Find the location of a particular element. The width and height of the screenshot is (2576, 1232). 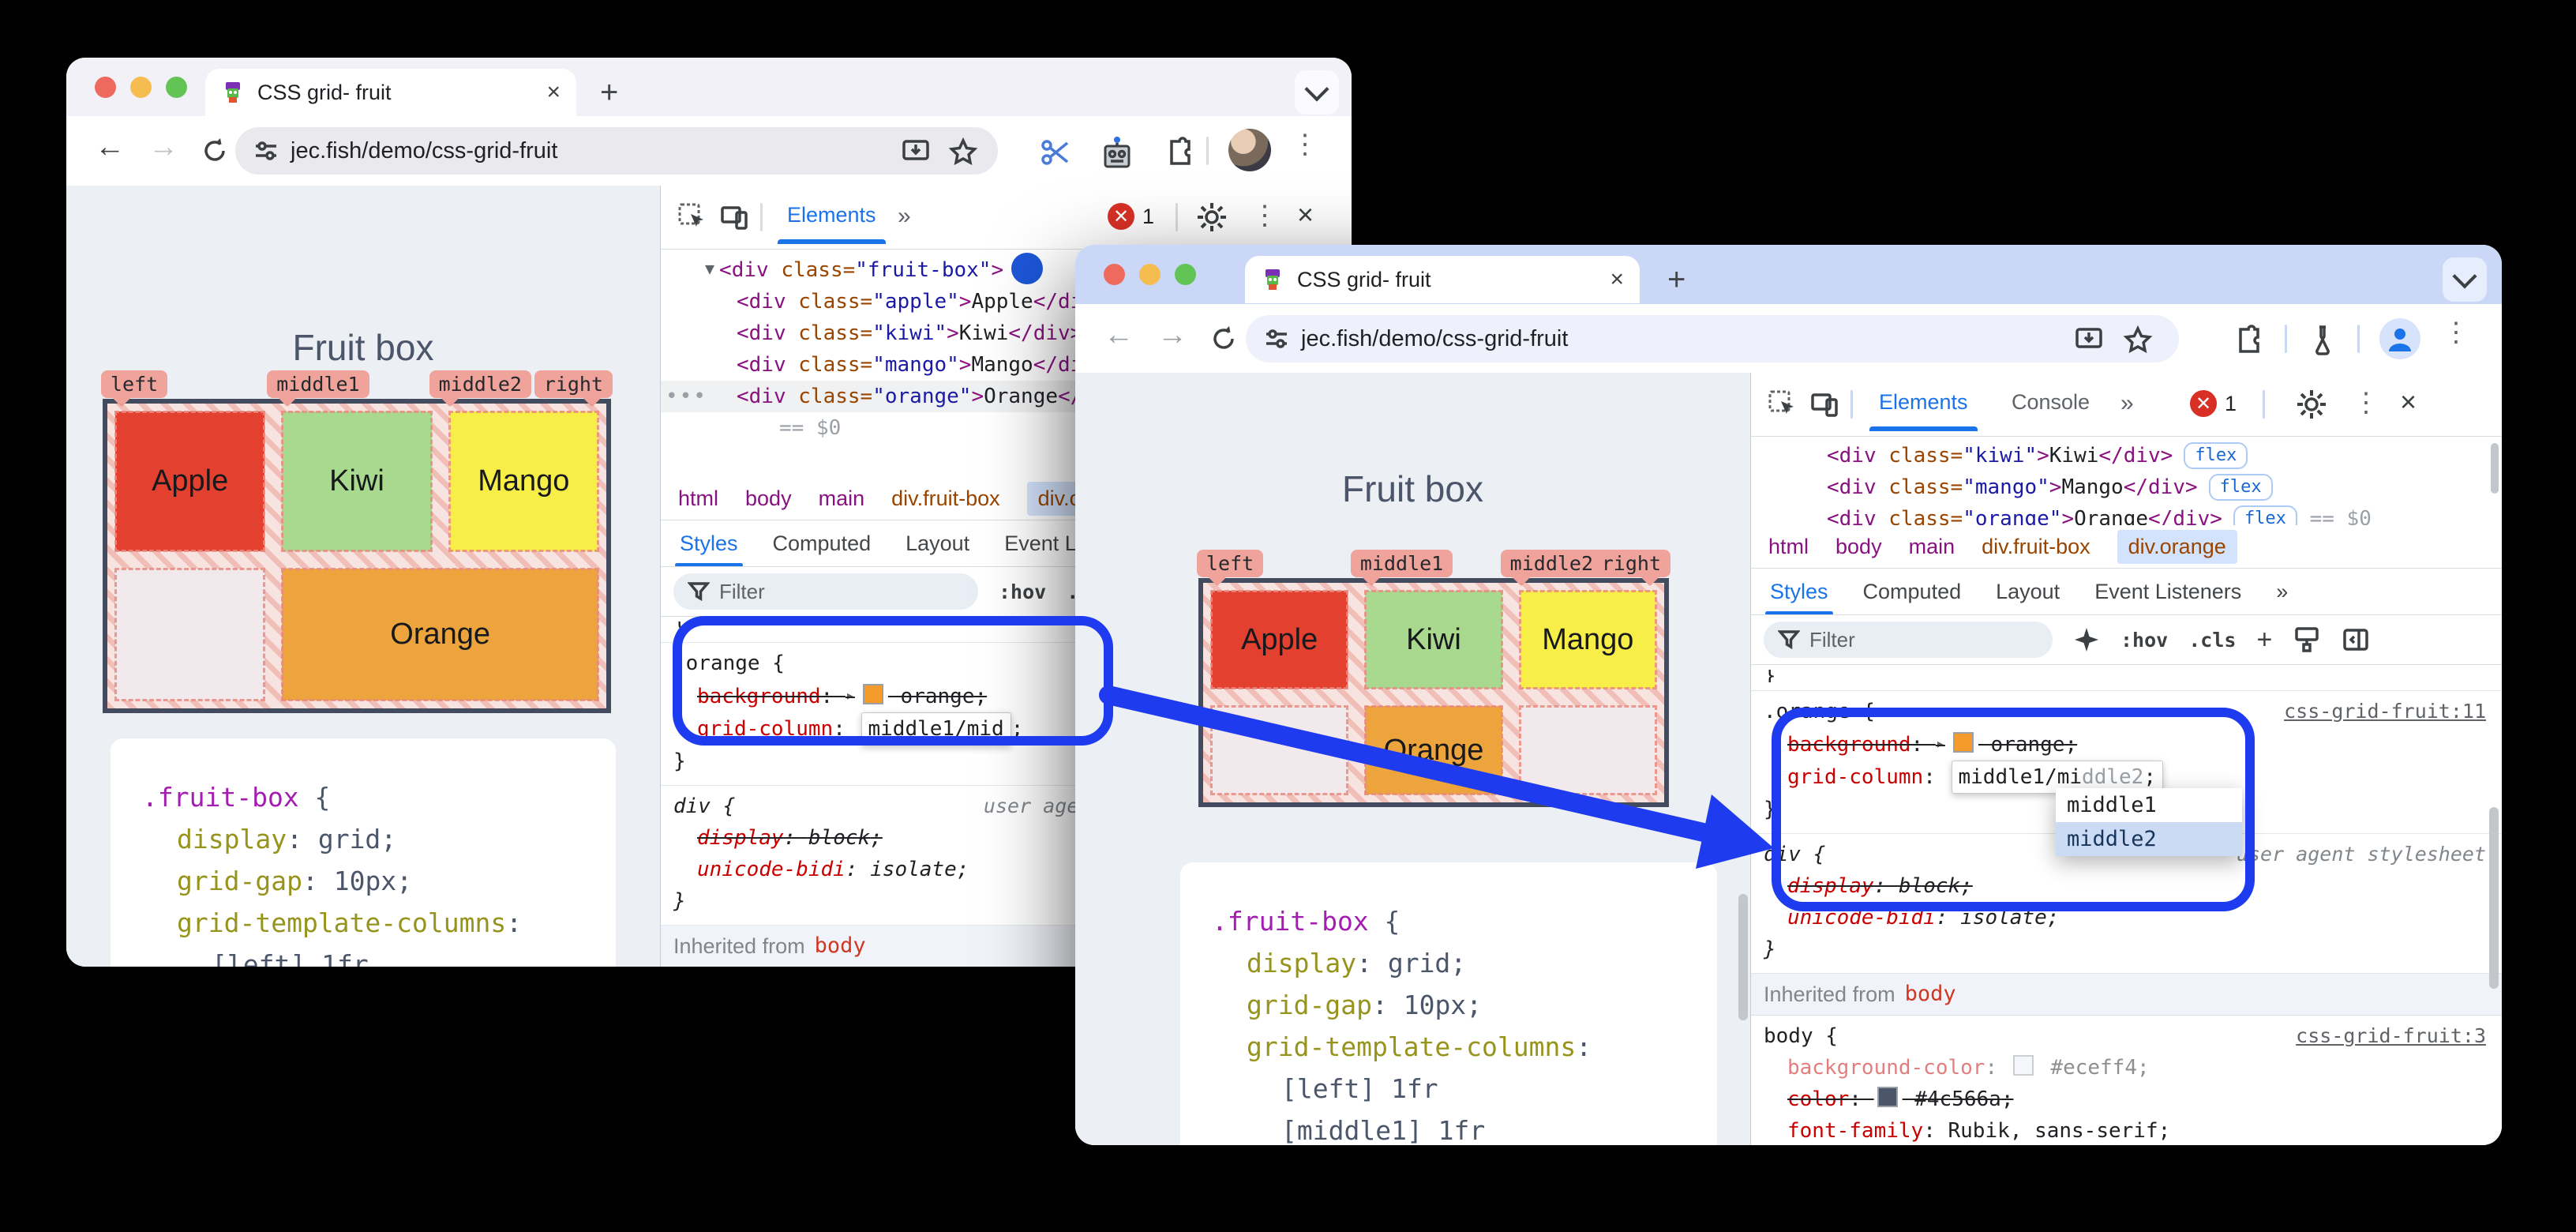

css-value-autocomplete: middle1 middle2 is located at coordinates (2149, 822).